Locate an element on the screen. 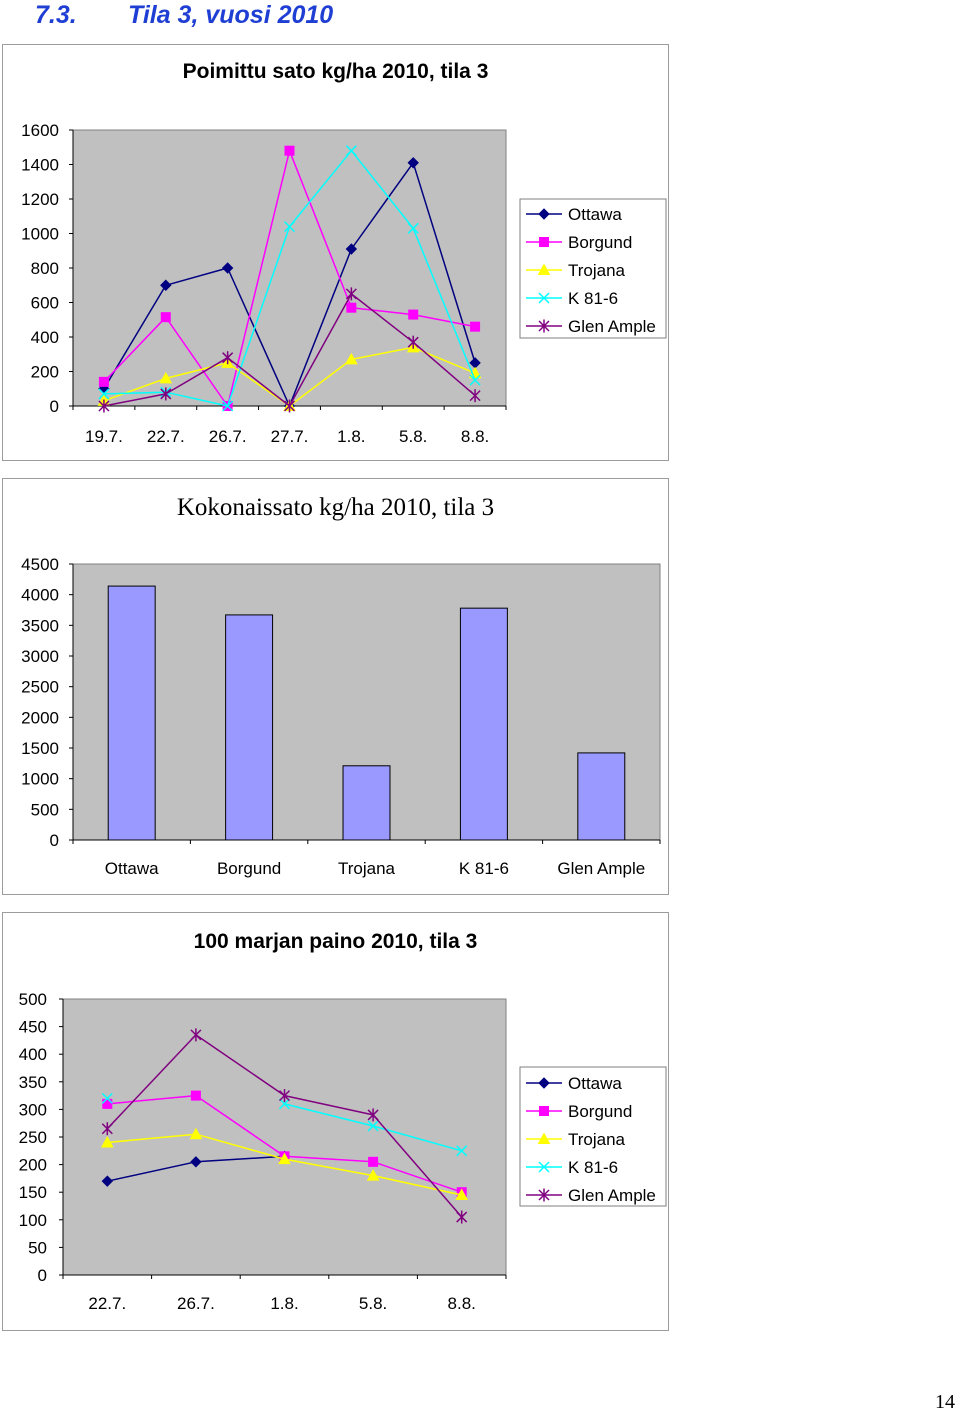 This screenshot has height=1413, width=960. chart-title: Kokonaissato kg/ha 2010, tila 3 is located at coordinates (335, 507).